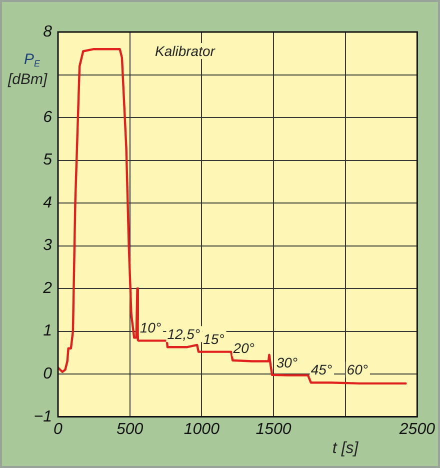 Image resolution: width=440 pixels, height=468 pixels. I want to click on annotation: 12,5°, so click(183, 334).